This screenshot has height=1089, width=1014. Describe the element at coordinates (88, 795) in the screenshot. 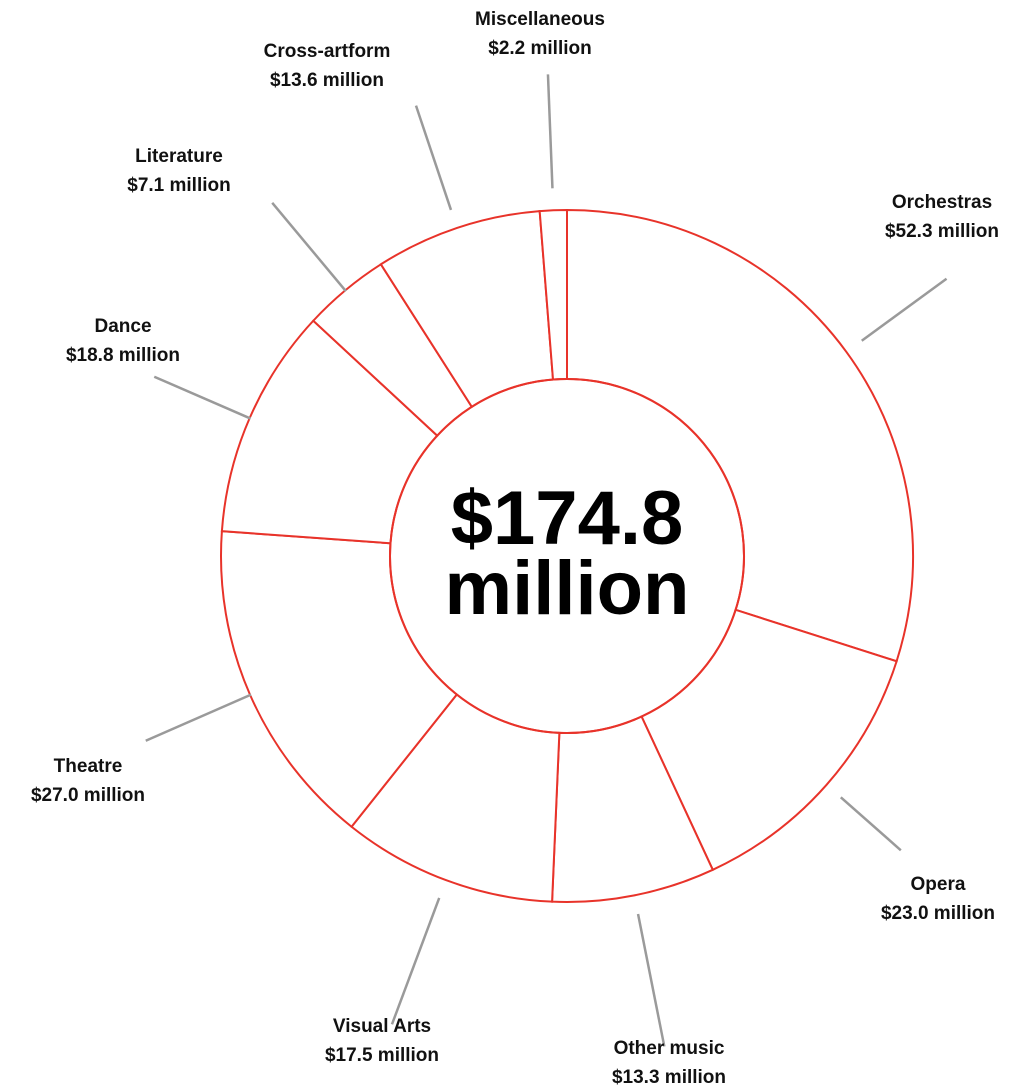

I see `slice-value-label: $27.0 million` at that location.